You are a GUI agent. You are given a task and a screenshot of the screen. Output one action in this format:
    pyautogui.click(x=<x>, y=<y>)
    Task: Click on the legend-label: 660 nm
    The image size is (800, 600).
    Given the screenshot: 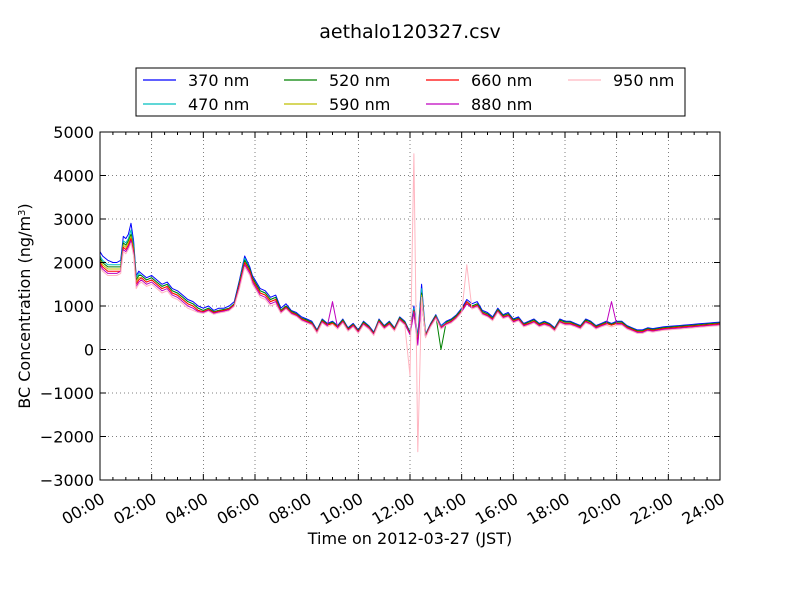 What is the action you would take?
    pyautogui.click(x=501, y=80)
    